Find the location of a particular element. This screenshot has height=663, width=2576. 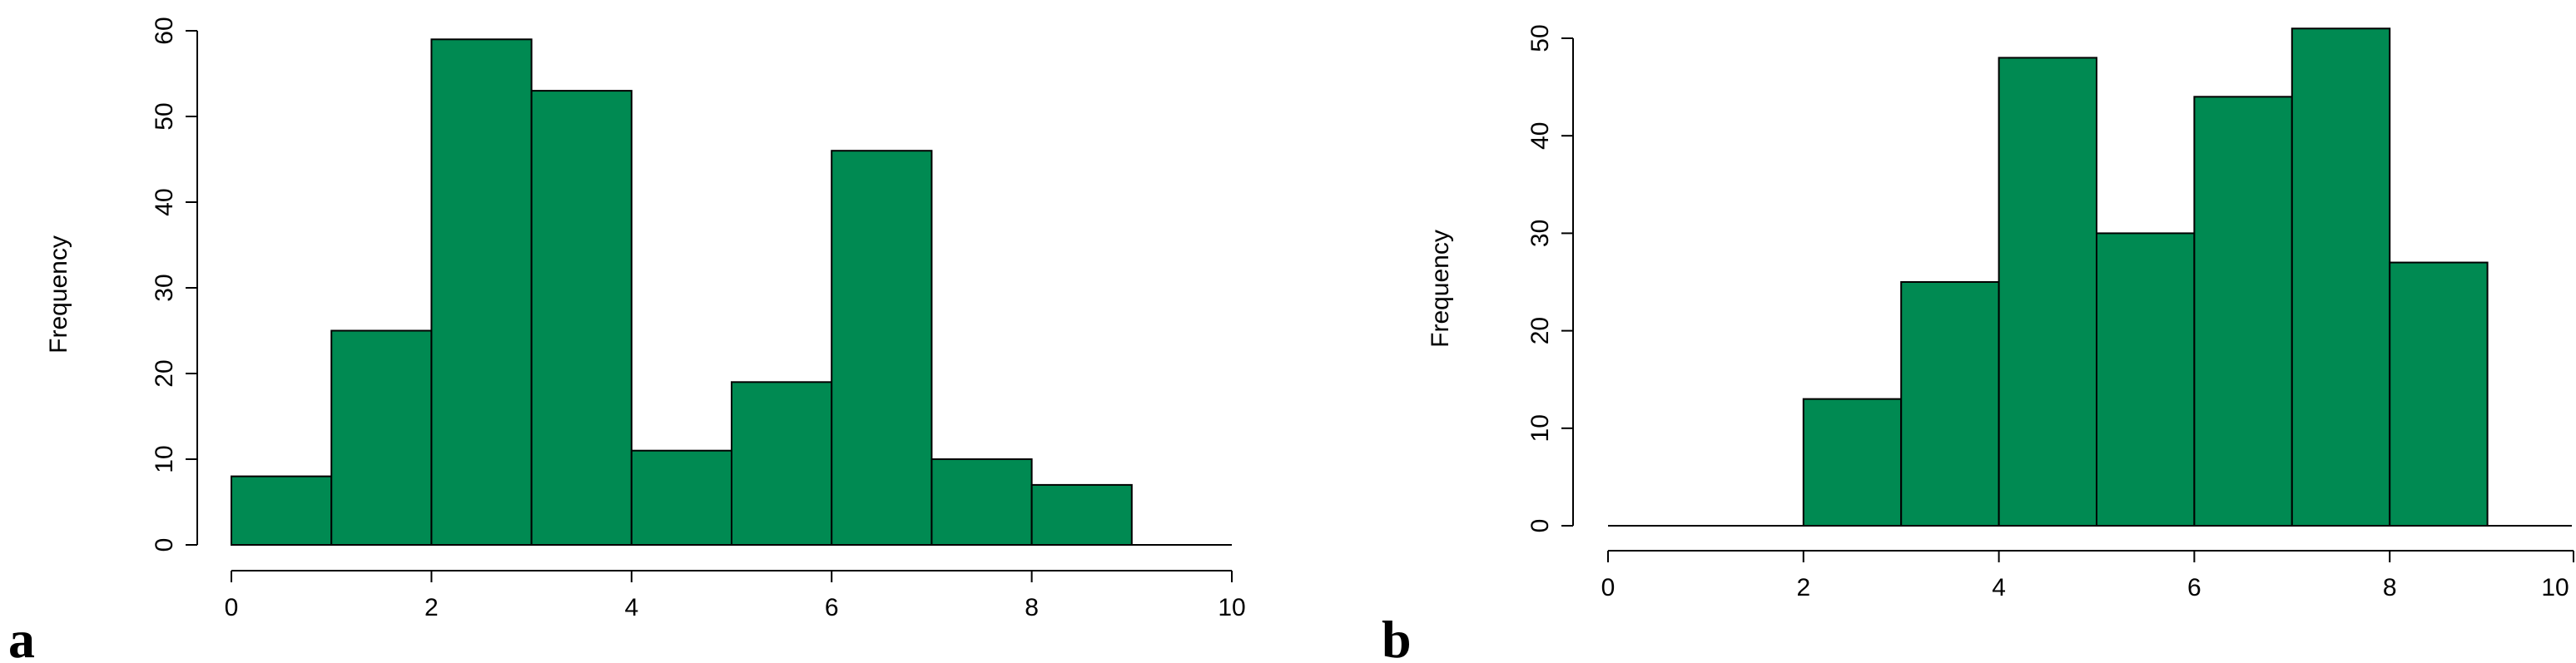

y-tick-label: 60 is located at coordinates (164, 30).